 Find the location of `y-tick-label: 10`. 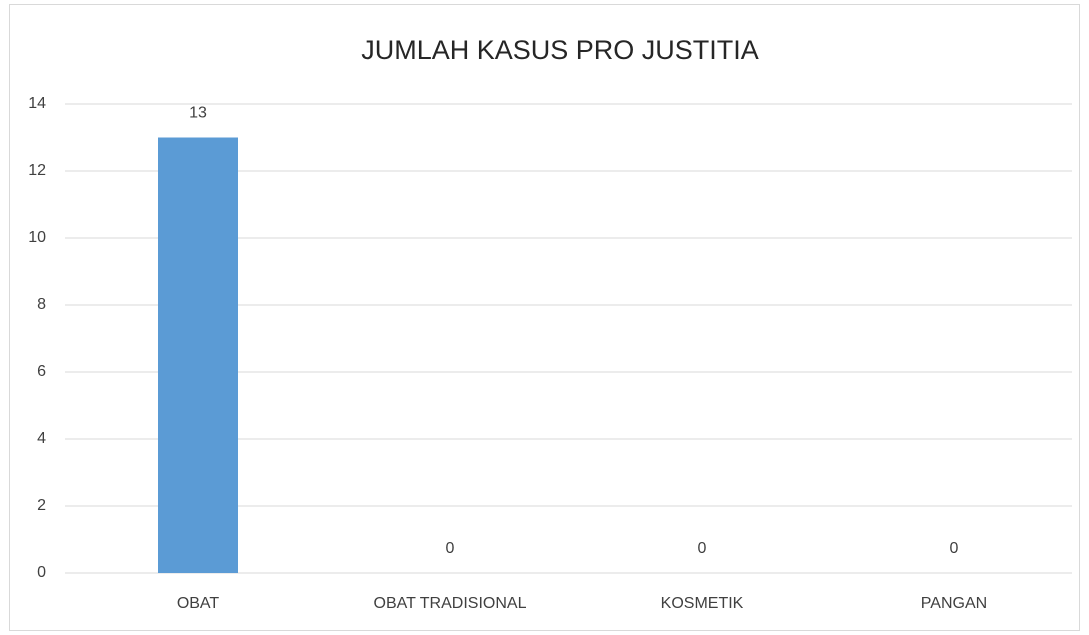

y-tick-label: 10 is located at coordinates (37, 237).